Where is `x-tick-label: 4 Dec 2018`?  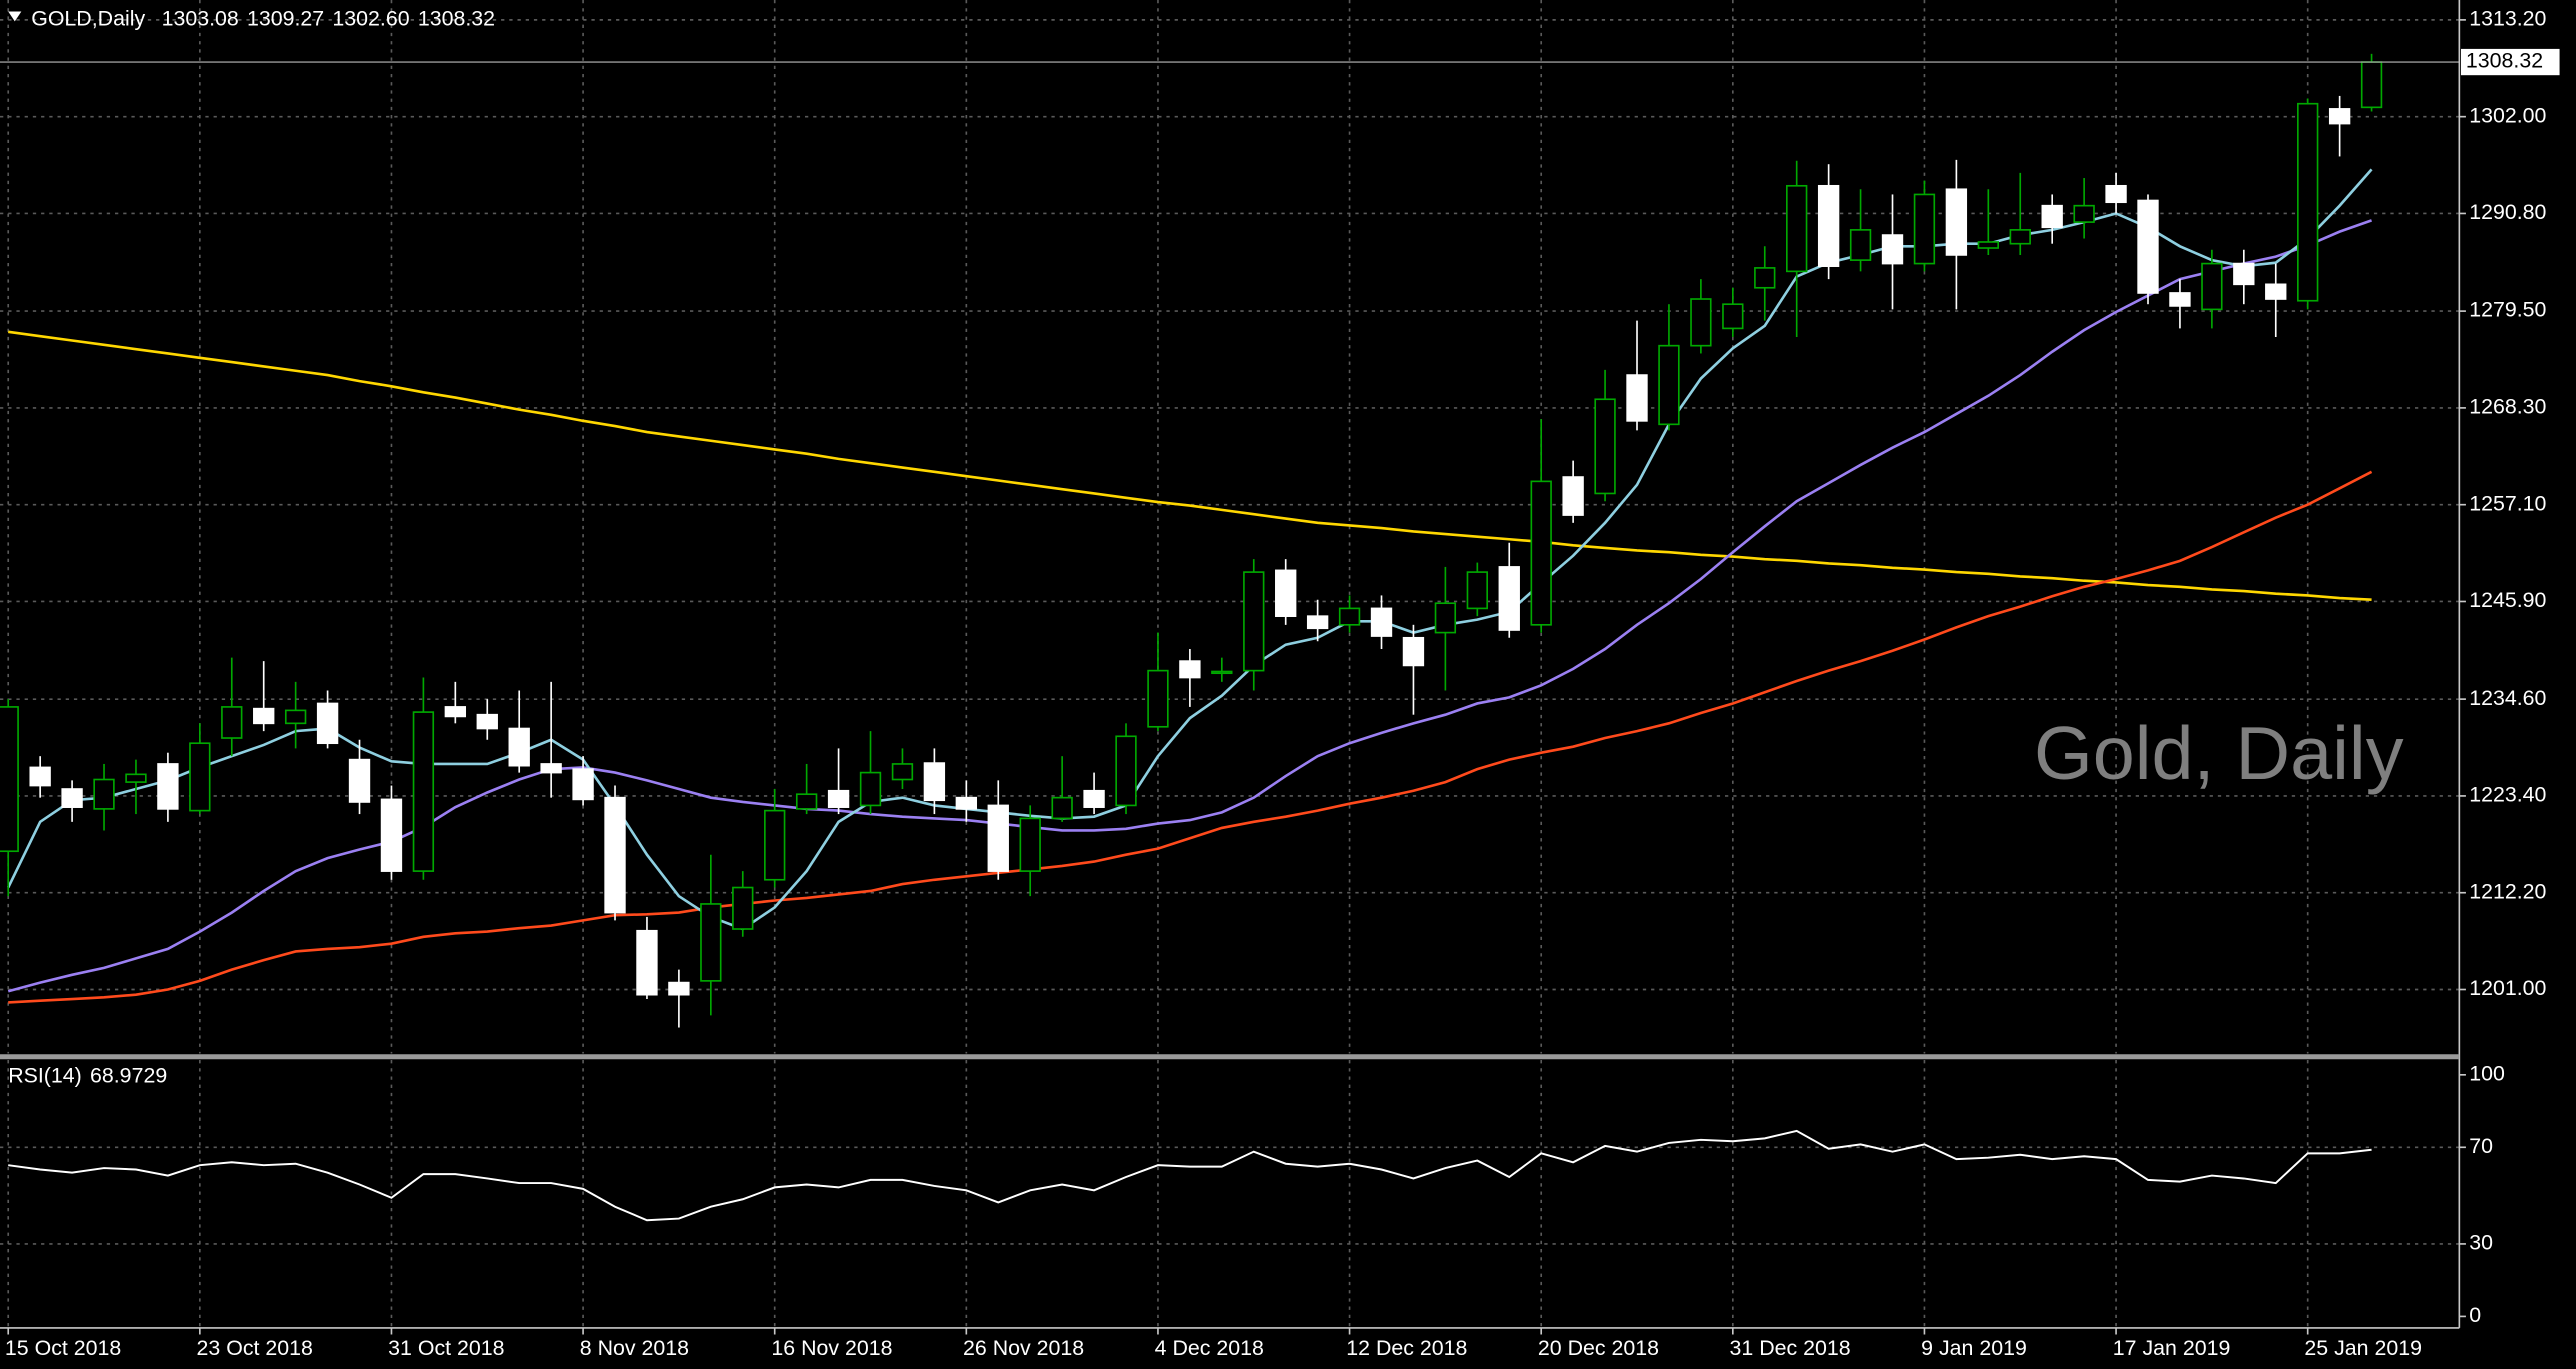
x-tick-label: 4 Dec 2018 is located at coordinates (1209, 1348).